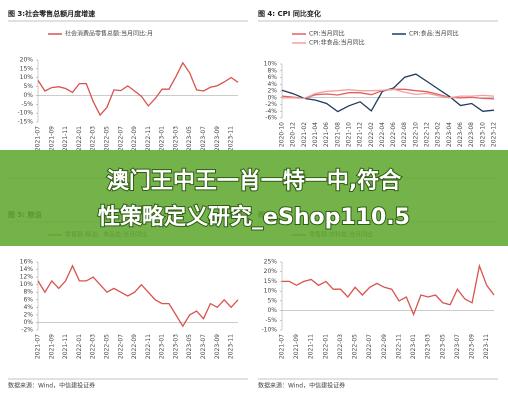 The width and height of the screenshot is (508, 400). What do you see at coordinates (304, 134) in the screenshot?
I see `x-tick-label: 2021-02` at bounding box center [304, 134].